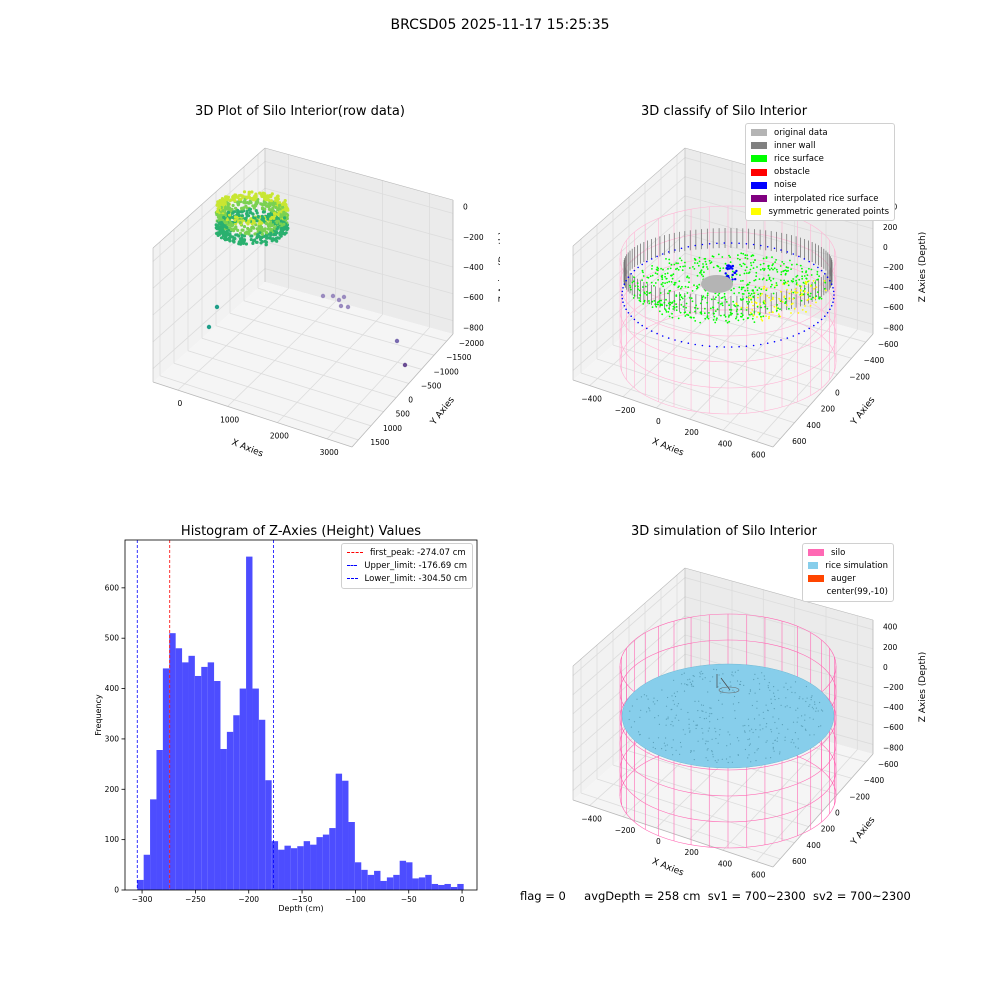  I want to click on x-tick-label: 0, so click(658, 421).